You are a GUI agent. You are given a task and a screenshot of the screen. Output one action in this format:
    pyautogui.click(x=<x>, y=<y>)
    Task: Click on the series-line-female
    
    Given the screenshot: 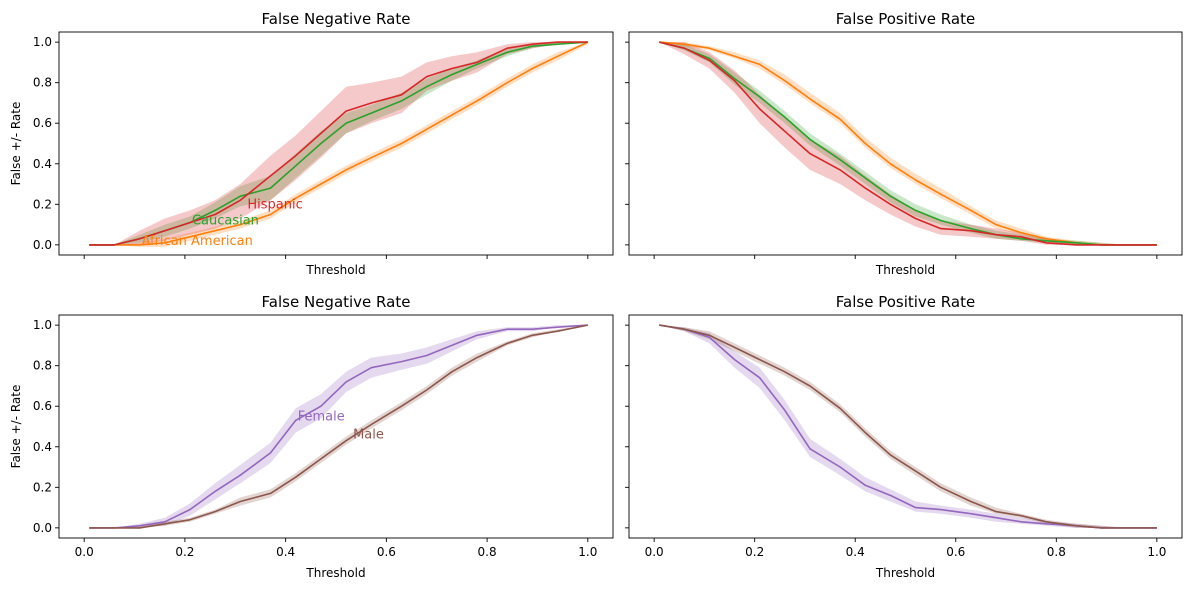 What is the action you would take?
    pyautogui.click(x=338, y=426)
    